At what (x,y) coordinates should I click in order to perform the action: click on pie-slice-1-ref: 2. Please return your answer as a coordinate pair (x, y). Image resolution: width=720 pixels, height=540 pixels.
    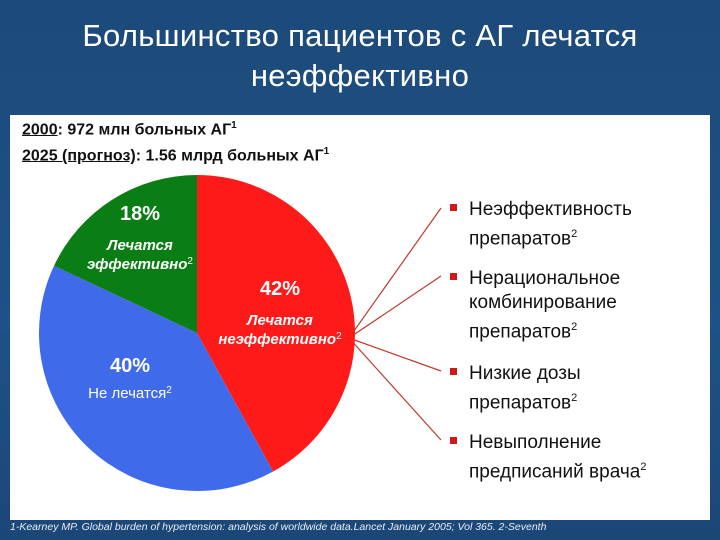
    Looking at the image, I should click on (339, 336).